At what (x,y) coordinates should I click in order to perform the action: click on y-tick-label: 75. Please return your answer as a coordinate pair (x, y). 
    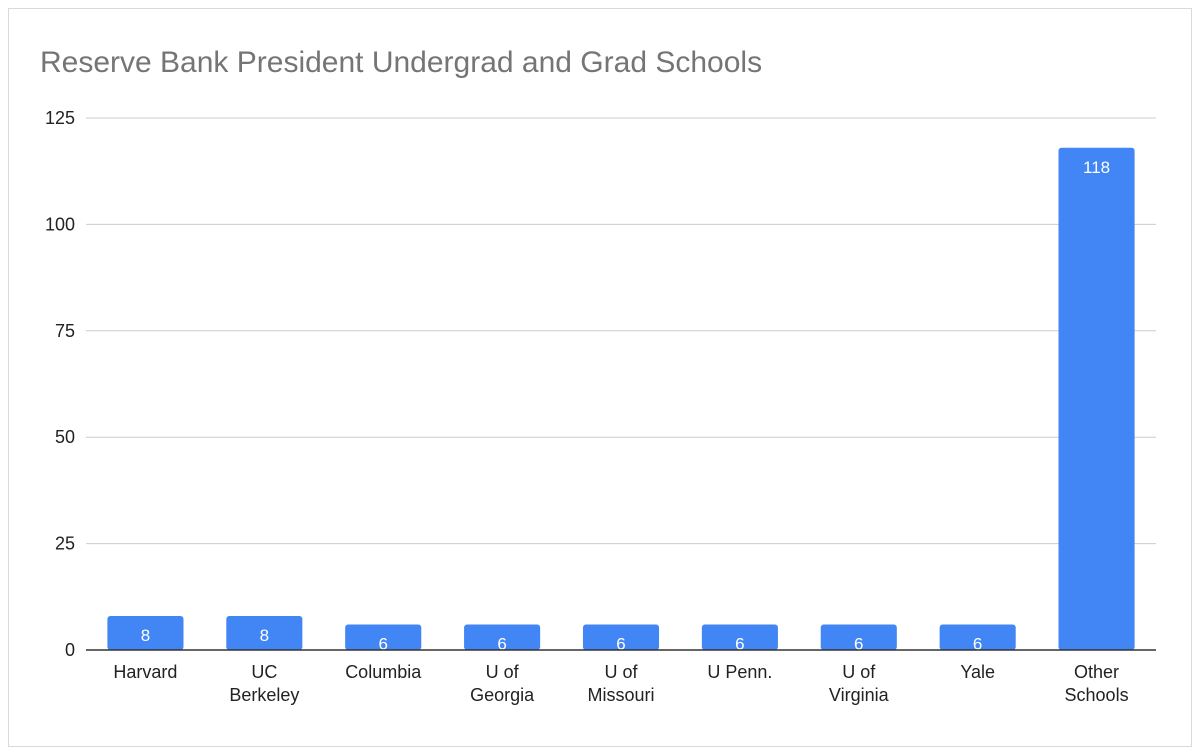
    Looking at the image, I should click on (65, 331).